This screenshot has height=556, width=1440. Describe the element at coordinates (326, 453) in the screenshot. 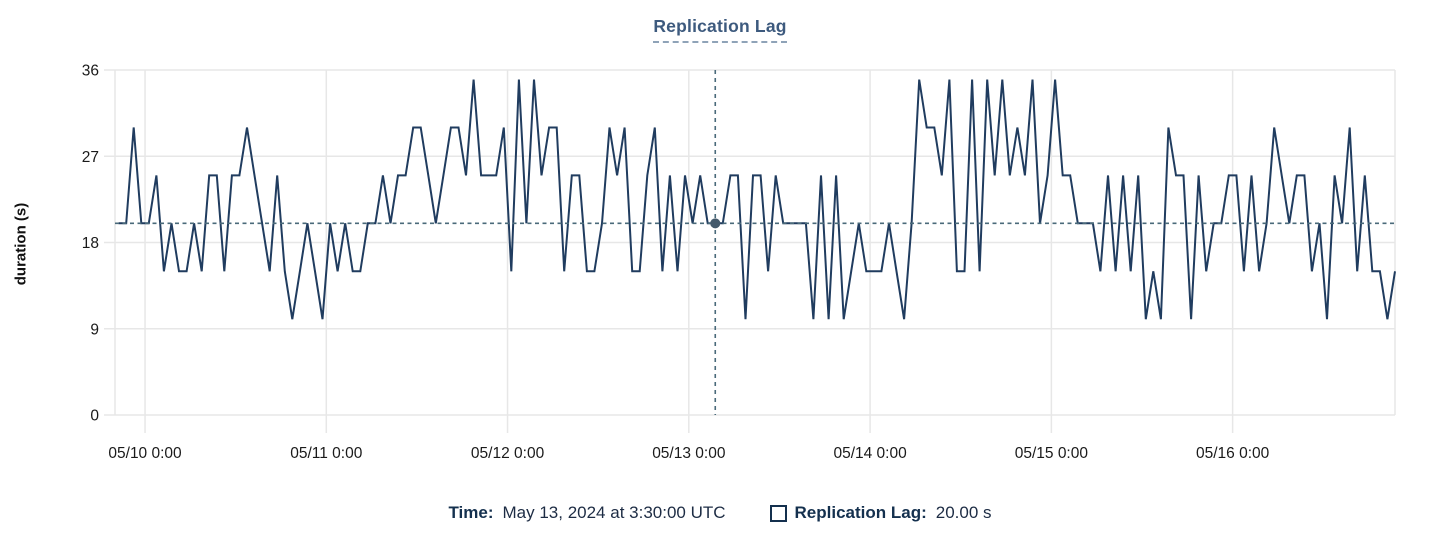

I see `x-tick-label: 05/11 0:00` at that location.